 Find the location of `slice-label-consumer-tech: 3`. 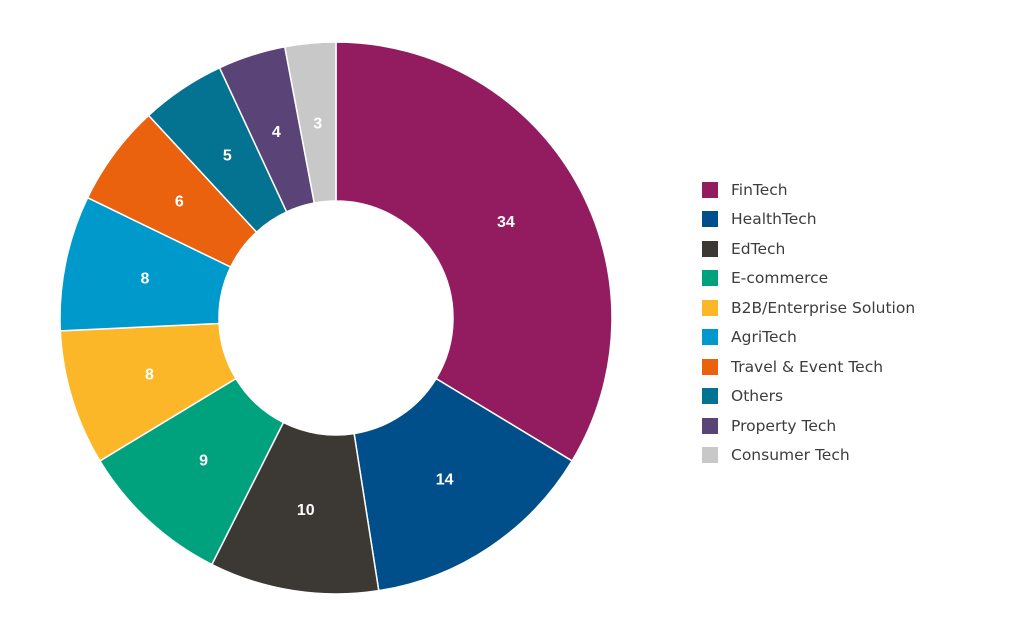

slice-label-consumer-tech: 3 is located at coordinates (317, 123).